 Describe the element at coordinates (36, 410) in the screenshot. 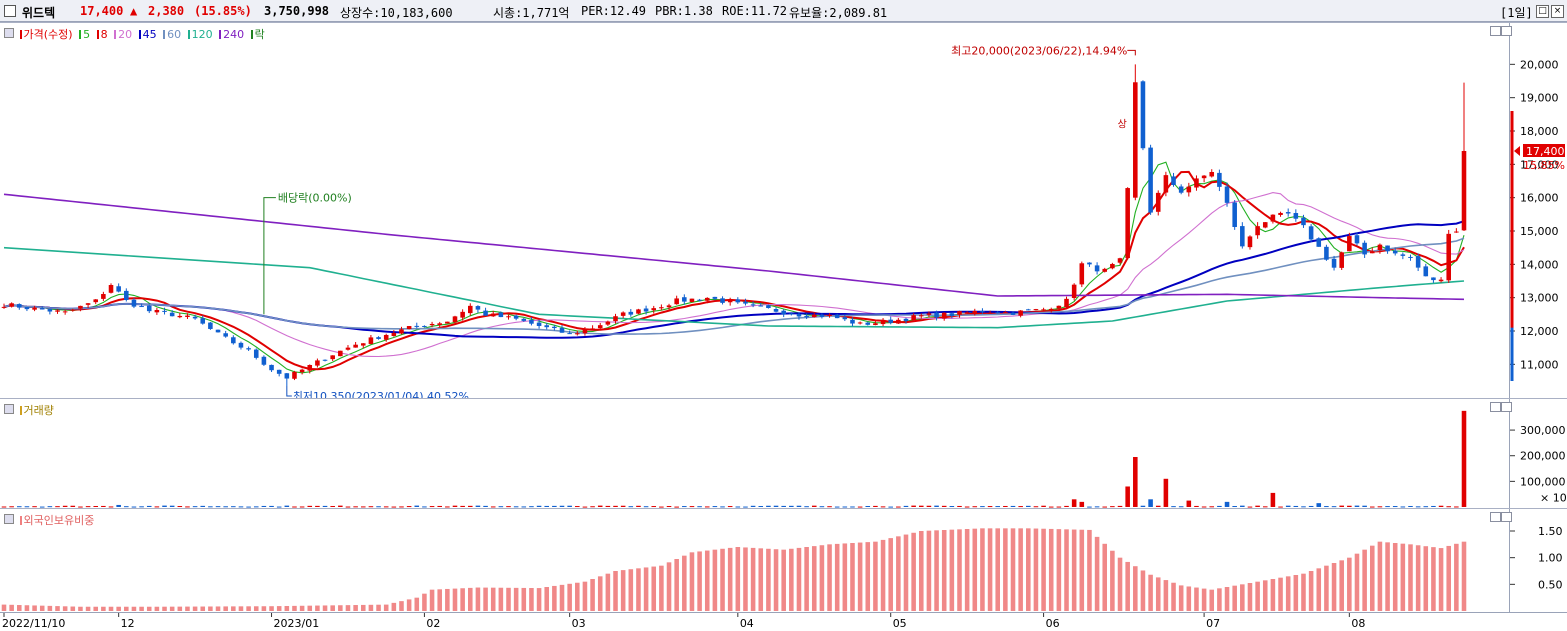

I see `legend-item-volume: 거래량` at that location.